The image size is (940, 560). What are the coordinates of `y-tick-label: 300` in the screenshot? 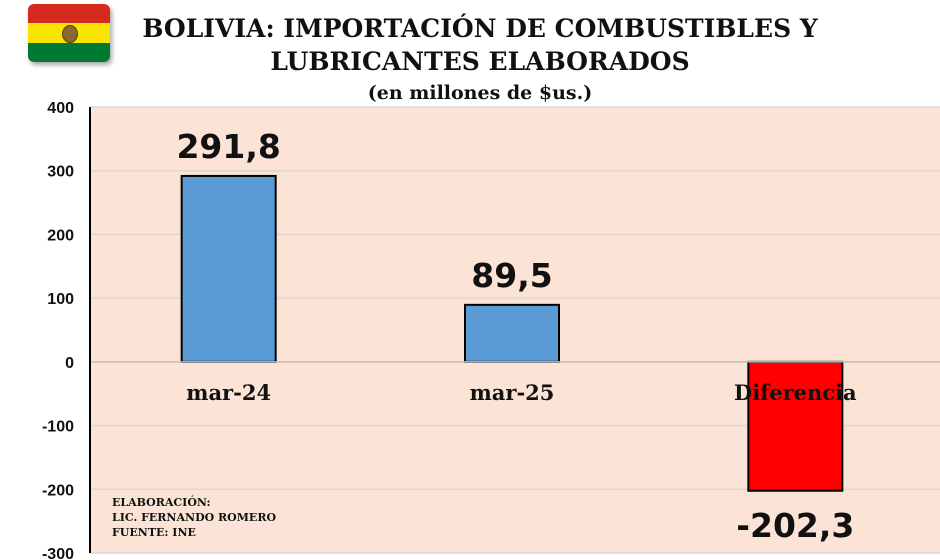 It's located at (60, 172).